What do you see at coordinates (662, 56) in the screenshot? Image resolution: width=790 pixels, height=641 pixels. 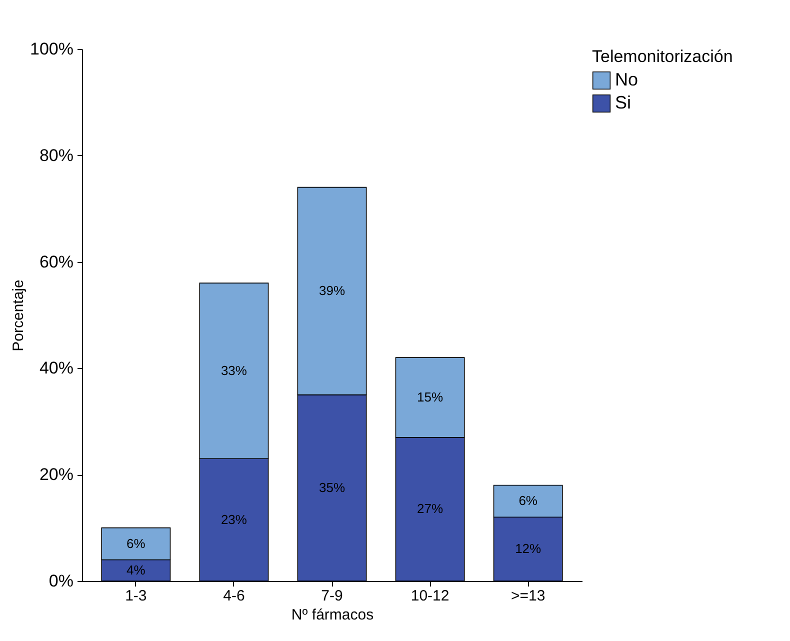 I see `legend-title: Telemonitorización` at bounding box center [662, 56].